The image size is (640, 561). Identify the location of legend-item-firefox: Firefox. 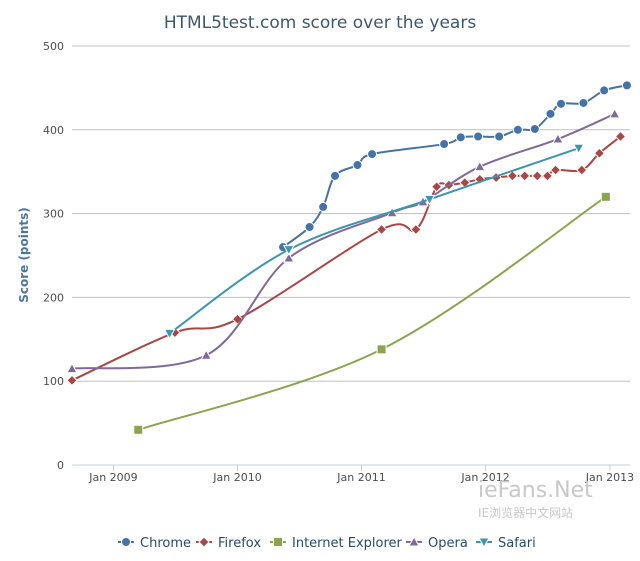
(228, 543).